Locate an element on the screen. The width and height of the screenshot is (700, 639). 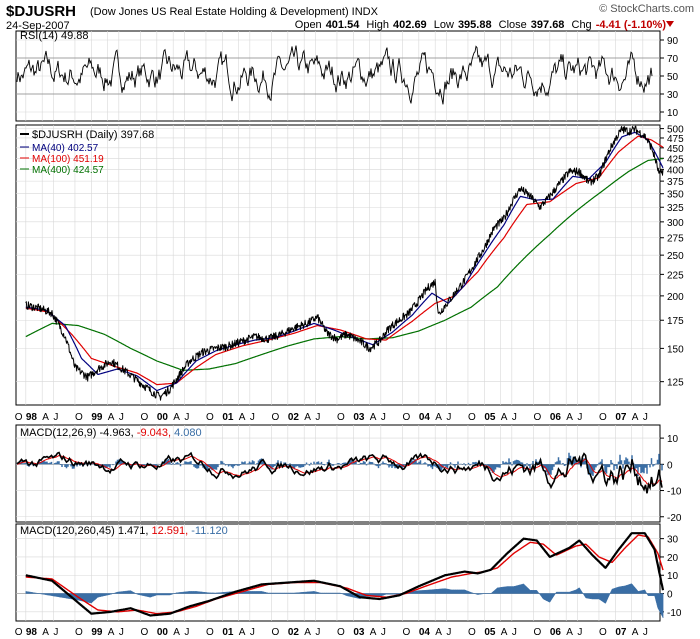
x-axis-tick-label: 00 is located at coordinates (163, 632).